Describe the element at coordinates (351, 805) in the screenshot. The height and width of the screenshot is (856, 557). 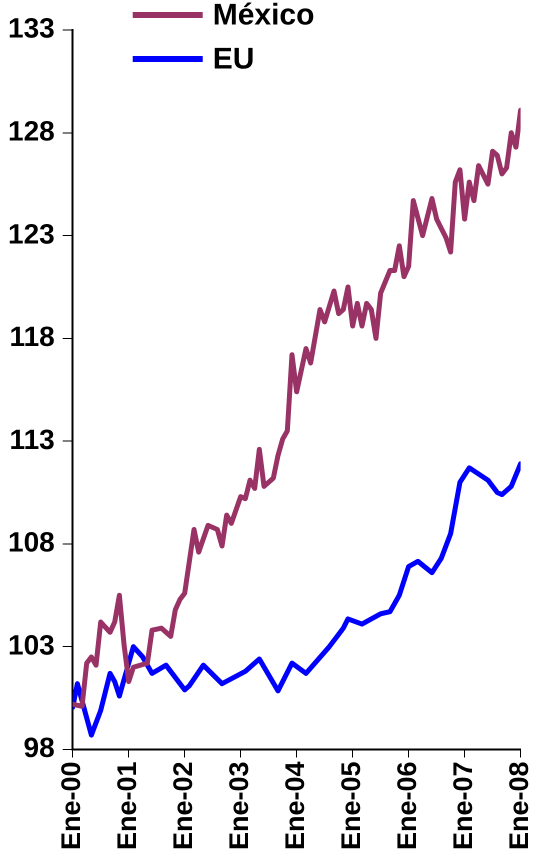
I see `x-tick-label: Ene-05` at that location.